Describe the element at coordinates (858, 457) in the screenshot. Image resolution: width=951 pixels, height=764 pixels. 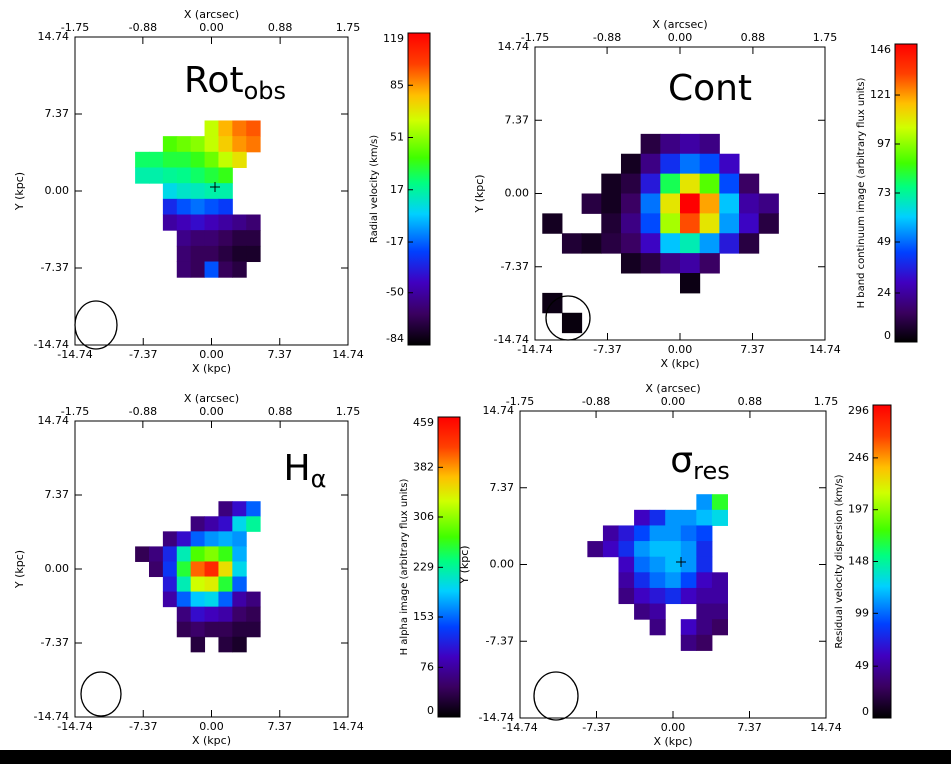
I see `colorbar-tick-label: 246` at that location.